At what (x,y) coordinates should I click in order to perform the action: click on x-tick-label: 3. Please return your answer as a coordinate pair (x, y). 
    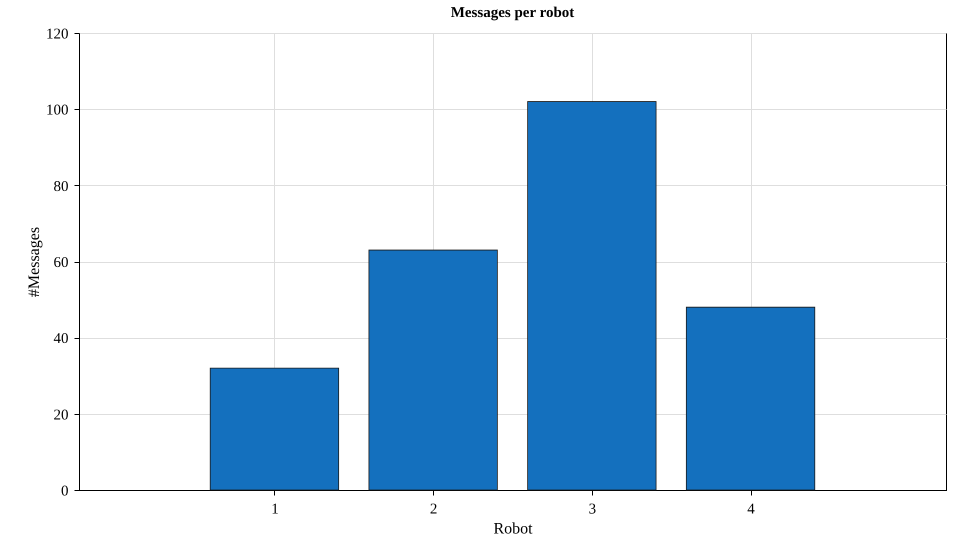
    Looking at the image, I should click on (592, 510).